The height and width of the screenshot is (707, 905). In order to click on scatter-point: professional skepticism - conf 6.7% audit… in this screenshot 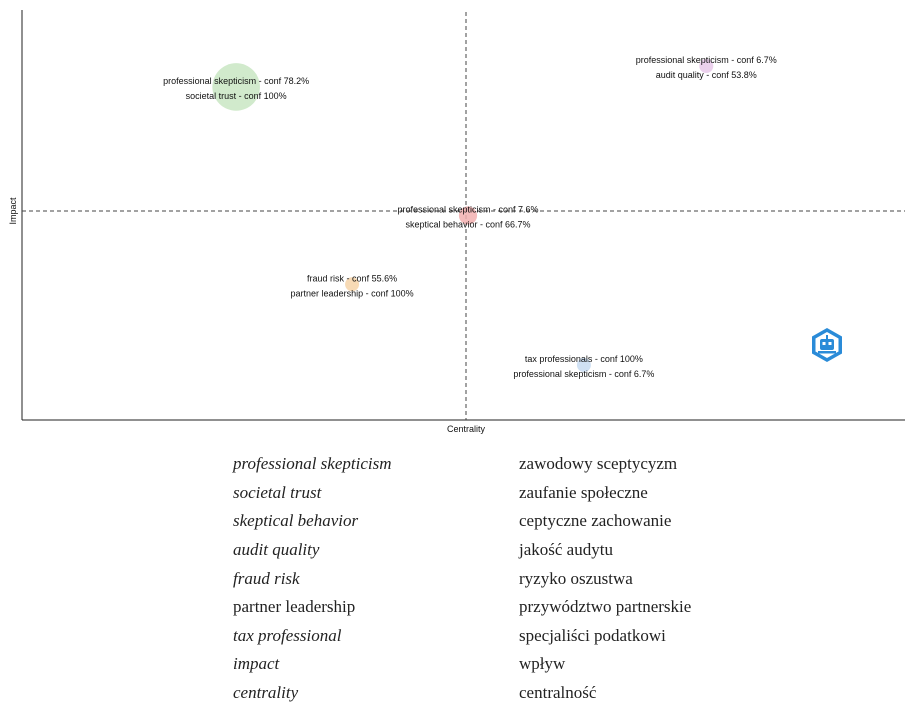, I will do `click(706, 67)`.